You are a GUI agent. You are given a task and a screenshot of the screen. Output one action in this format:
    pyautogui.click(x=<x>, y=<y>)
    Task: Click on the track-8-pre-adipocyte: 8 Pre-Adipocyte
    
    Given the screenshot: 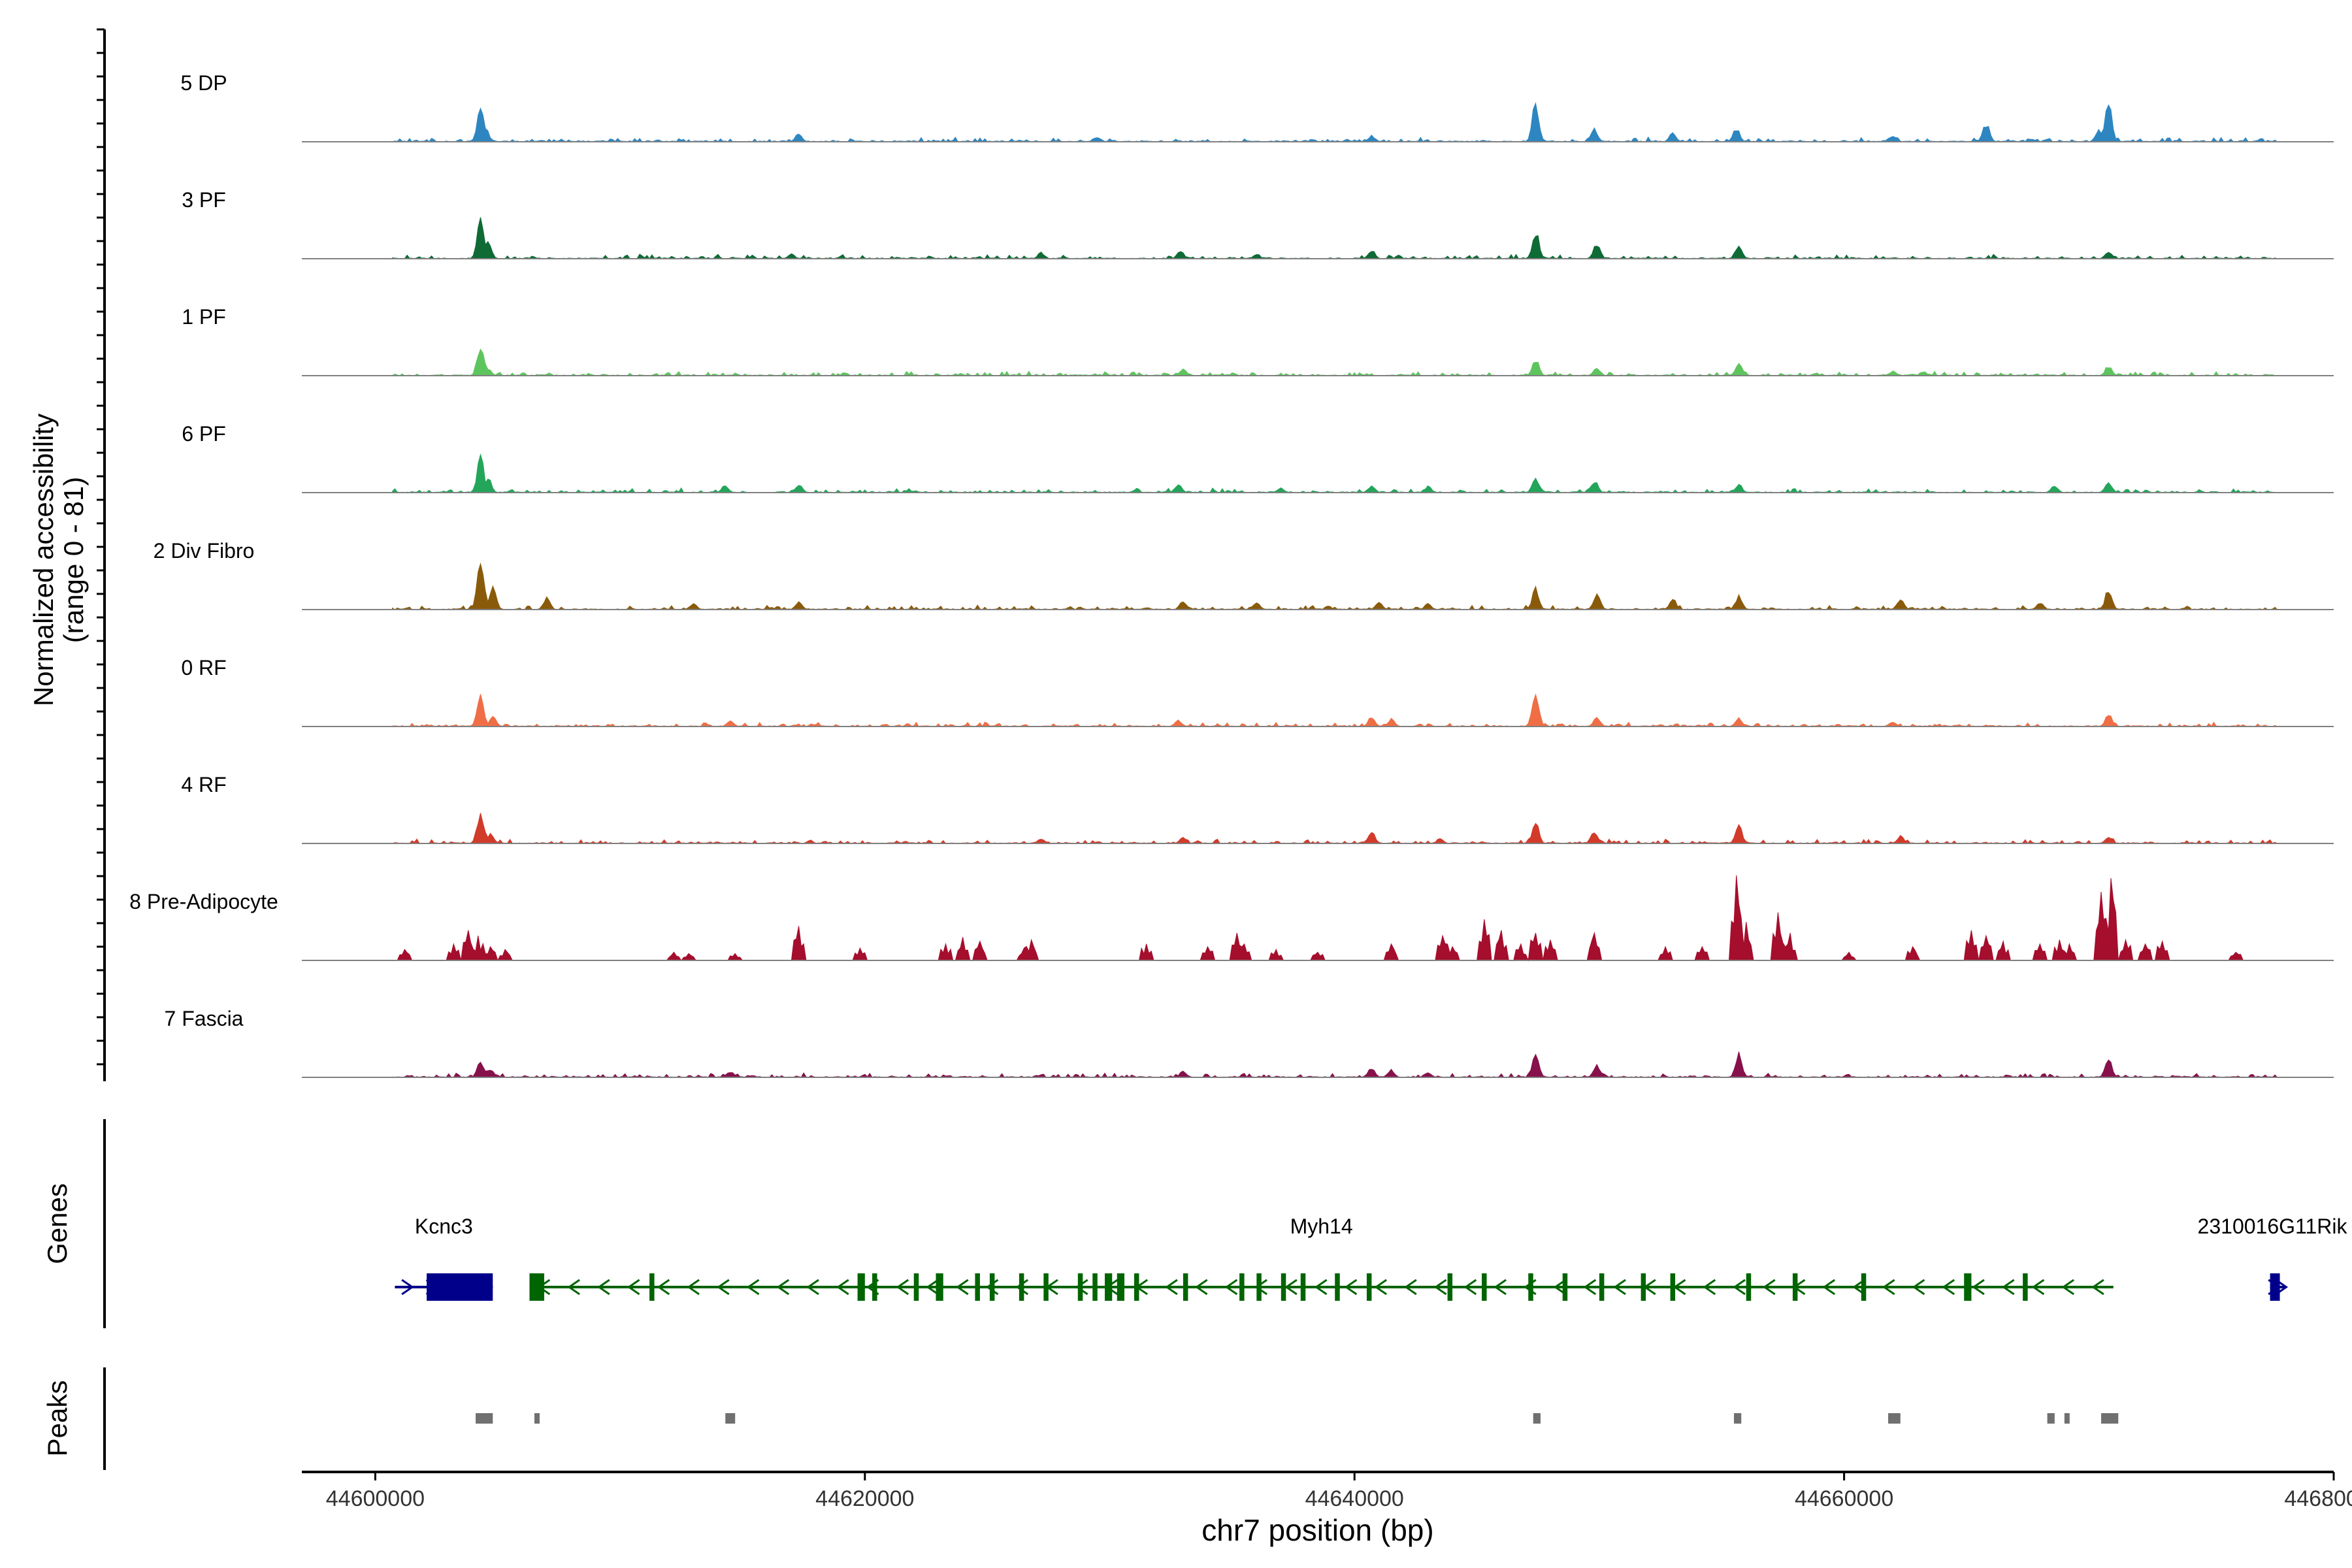 What is the action you would take?
    pyautogui.click(x=1231, y=918)
    